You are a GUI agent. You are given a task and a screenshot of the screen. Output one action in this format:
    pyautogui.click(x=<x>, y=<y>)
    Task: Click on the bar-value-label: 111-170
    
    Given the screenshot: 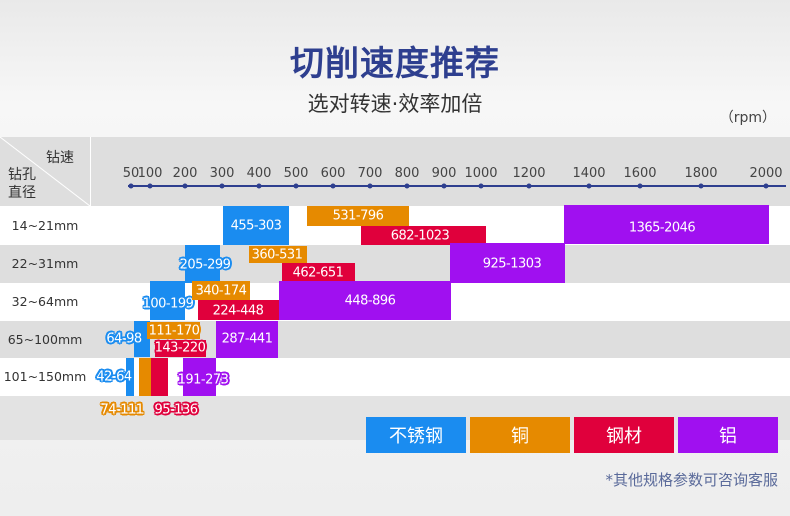 What is the action you would take?
    pyautogui.click(x=174, y=331)
    